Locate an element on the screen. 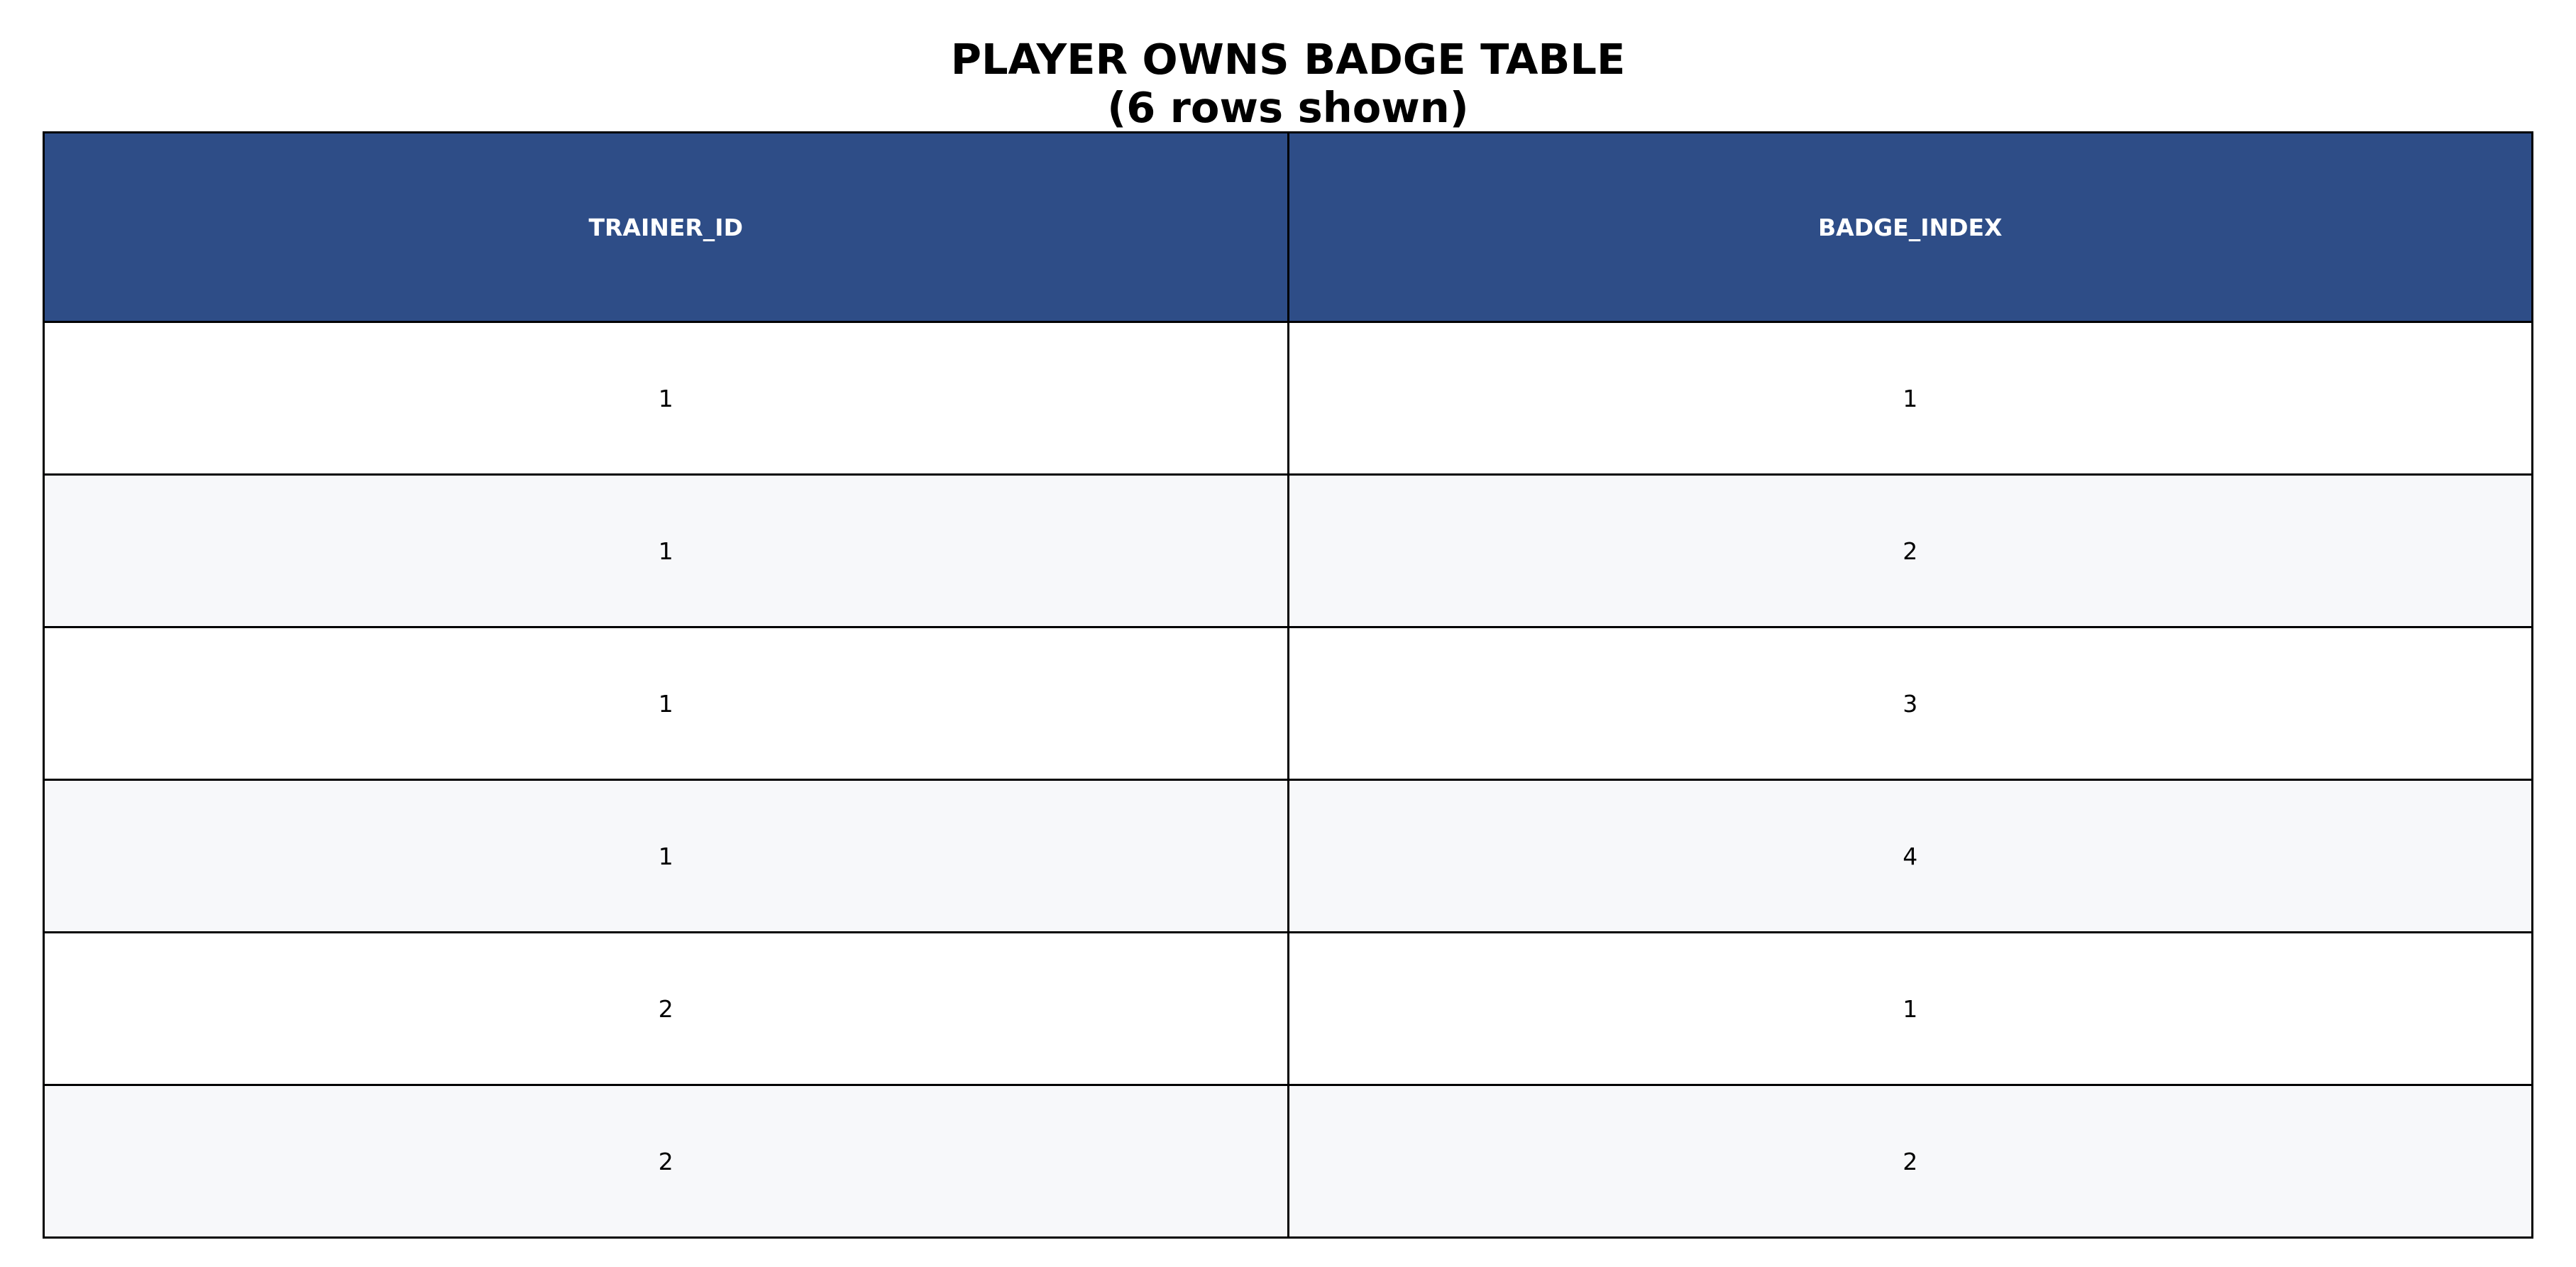 This screenshot has height=1267, width=2576. table-cell-badge-index: 3 is located at coordinates (1910, 703).